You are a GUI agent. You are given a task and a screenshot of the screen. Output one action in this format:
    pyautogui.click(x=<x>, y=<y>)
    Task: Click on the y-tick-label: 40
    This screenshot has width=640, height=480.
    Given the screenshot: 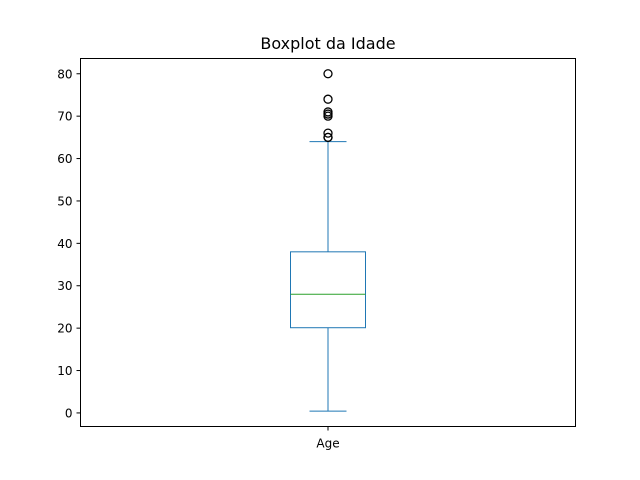 What is the action you would take?
    pyautogui.click(x=64, y=244)
    